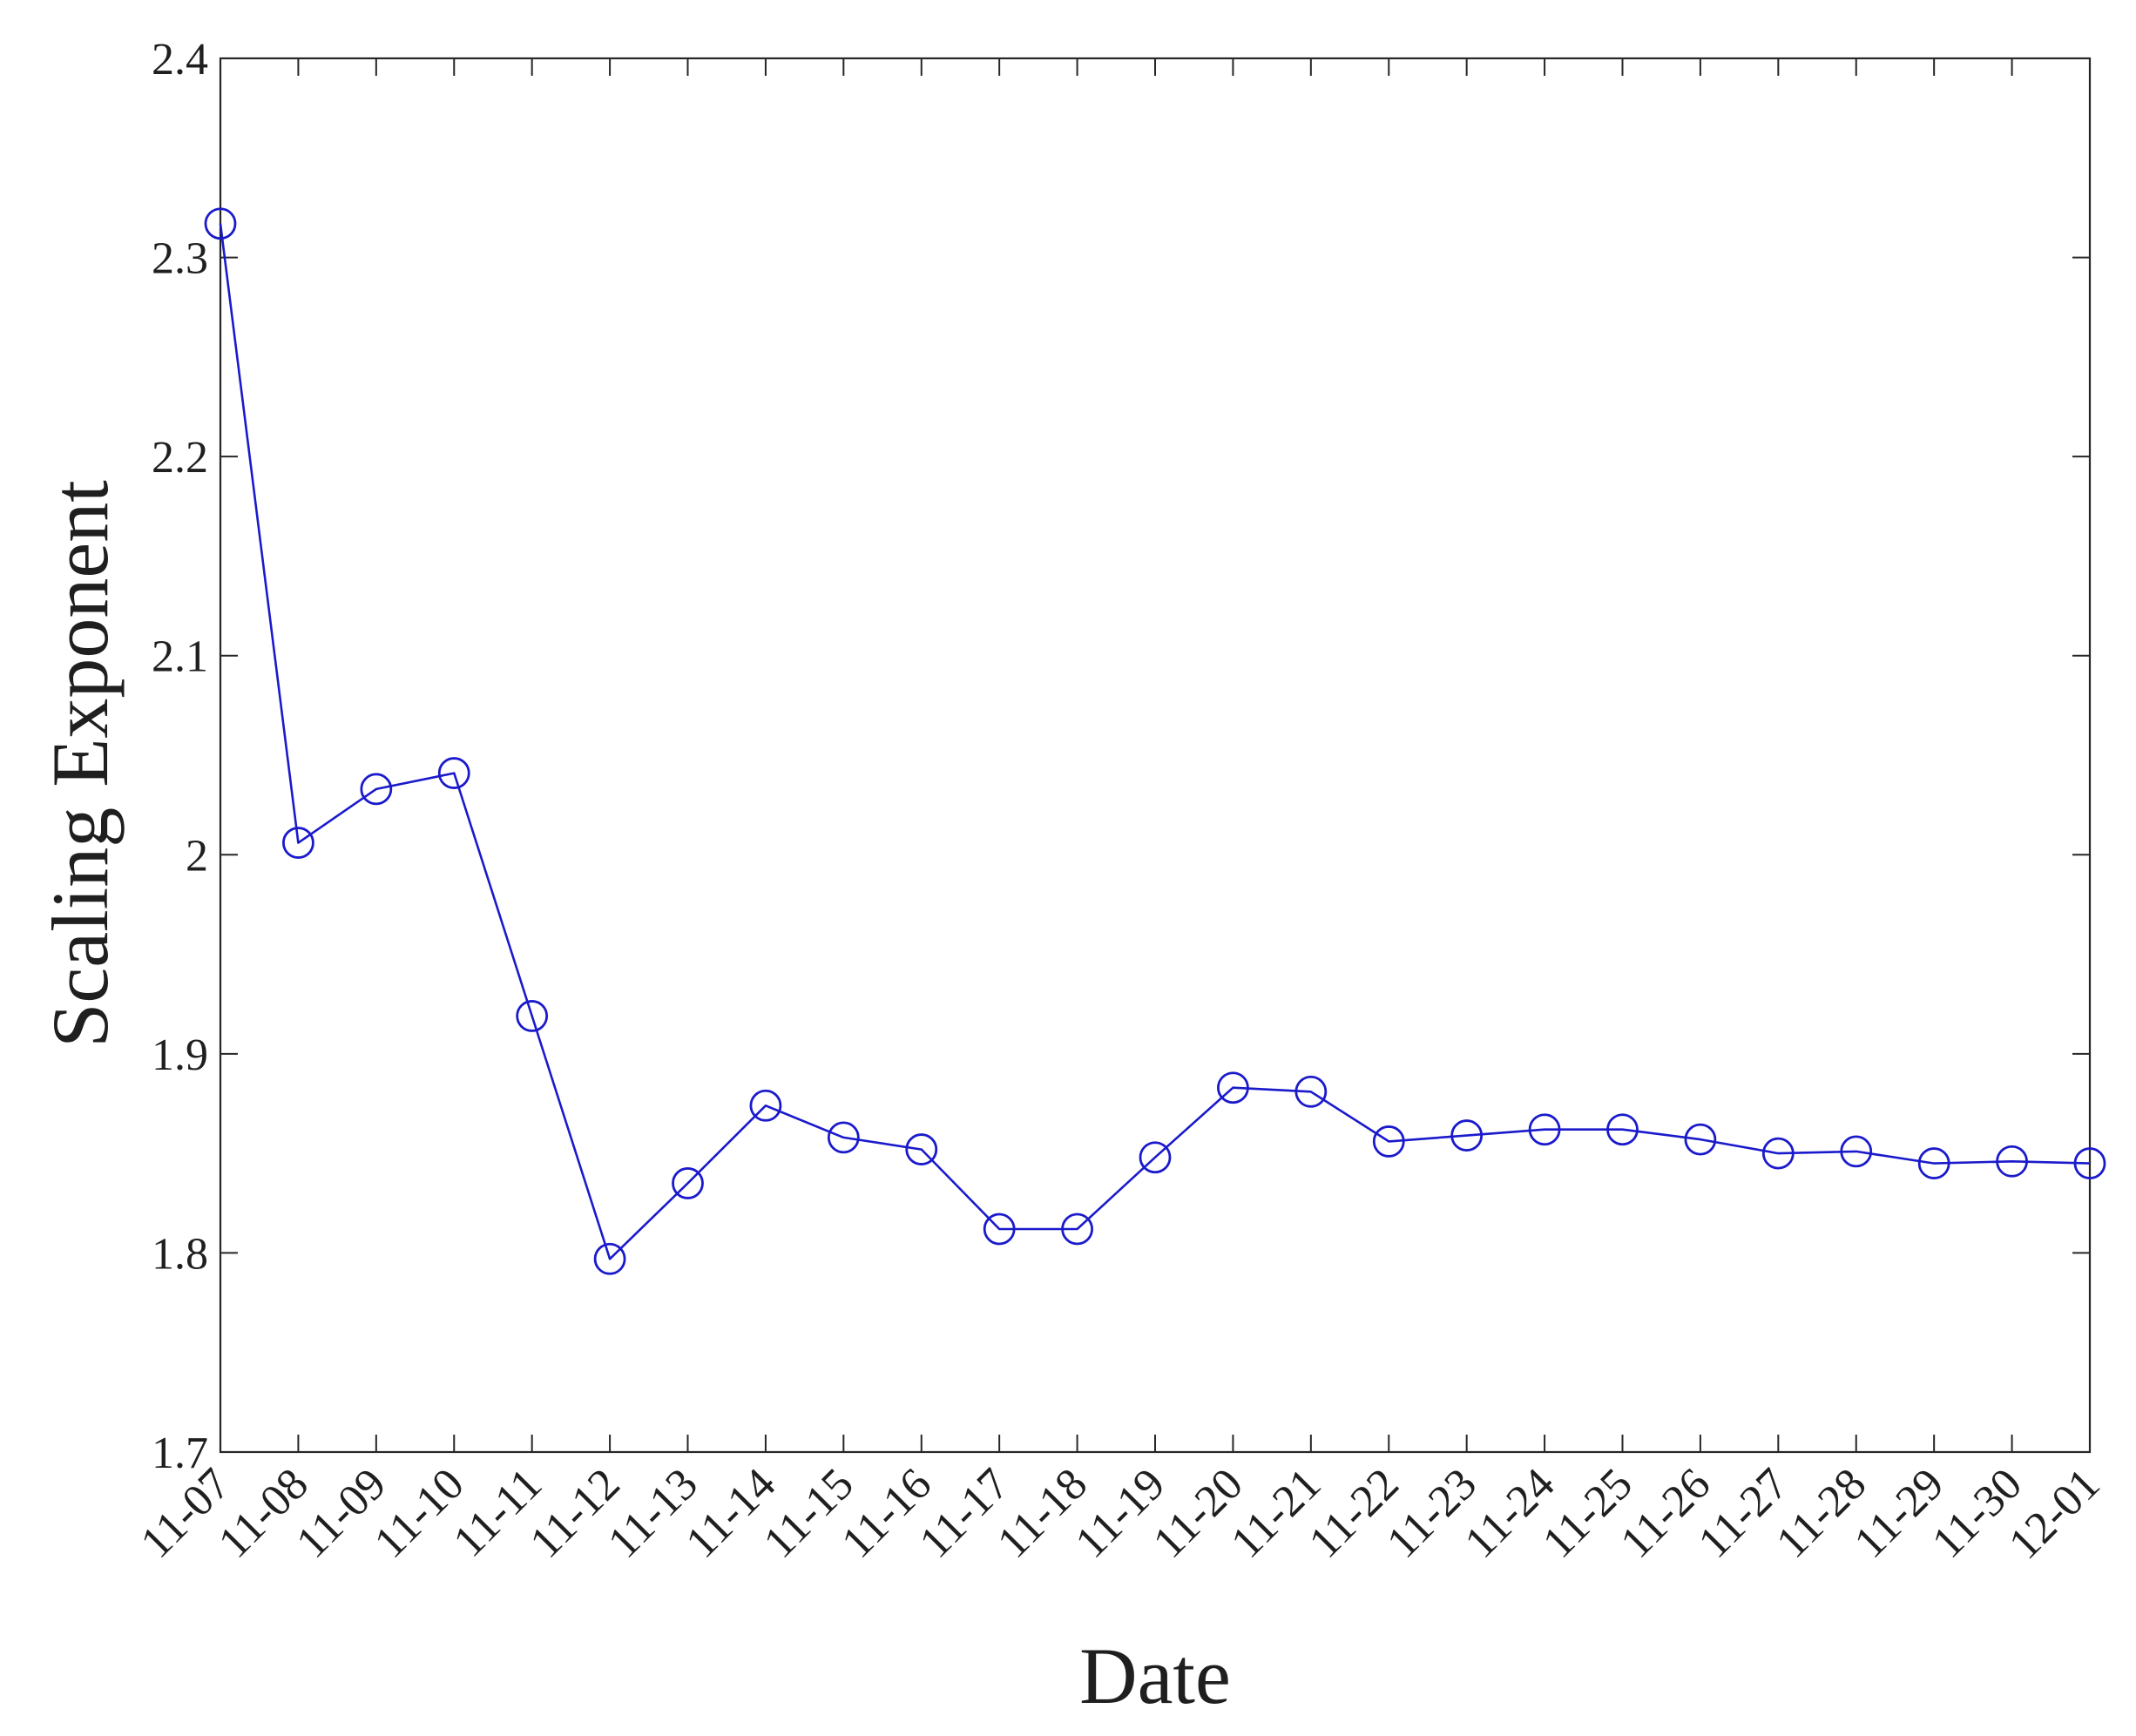  Describe the element at coordinates (180, 59) in the screenshot. I see `y-tick-label: 2.4` at that location.